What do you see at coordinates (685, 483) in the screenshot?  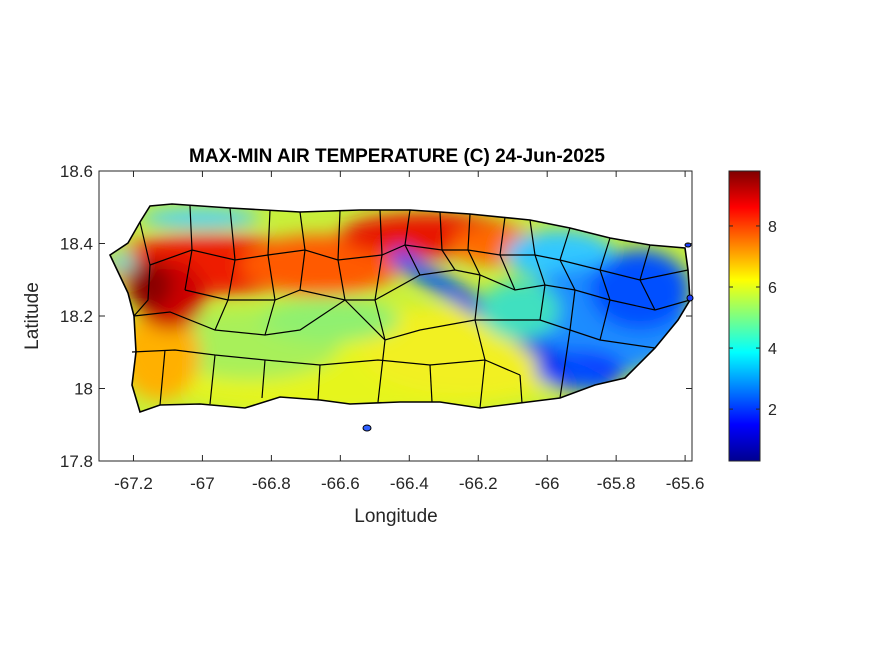 I see `x-tick-label: -65.6` at bounding box center [685, 483].